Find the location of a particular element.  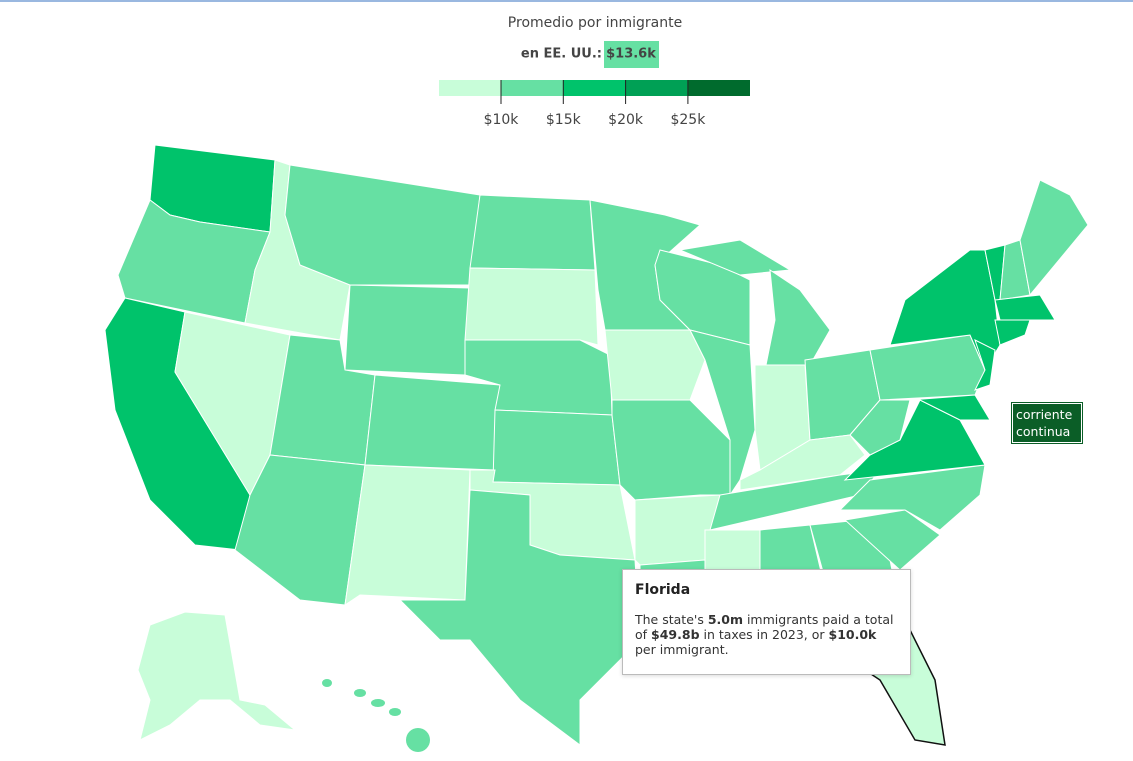

tooltip-text: per immigrant. is located at coordinates (682, 649).